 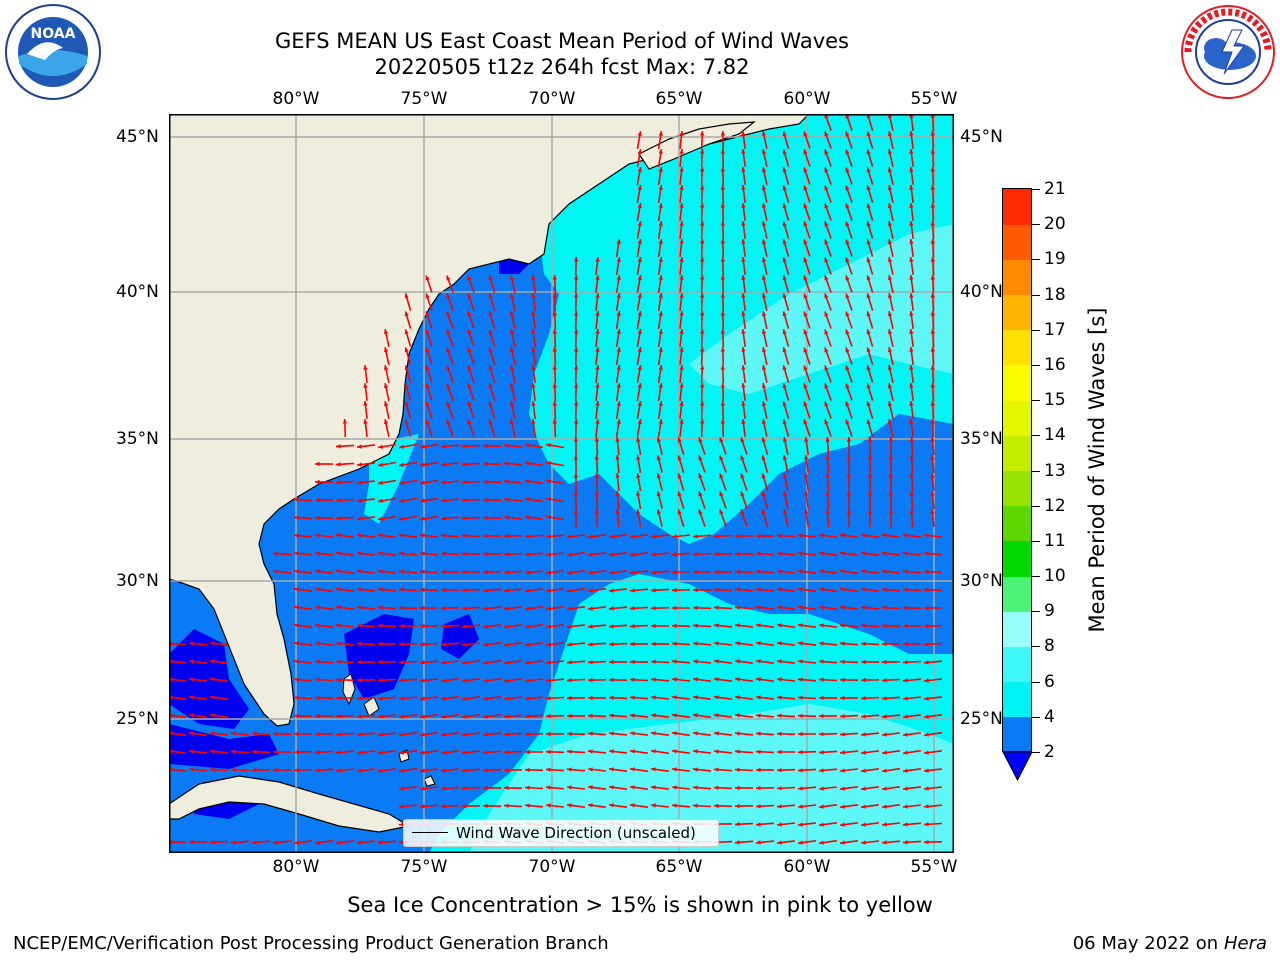 What do you see at coordinates (379, 656) in the screenshot?
I see `ocean-min-period-area` at bounding box center [379, 656].